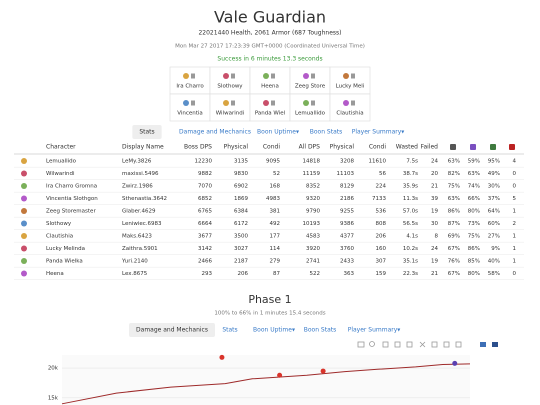  What do you see at coordinates (71, 187) in the screenshot?
I see `cell: Ira Charro Gromna` at bounding box center [71, 187].